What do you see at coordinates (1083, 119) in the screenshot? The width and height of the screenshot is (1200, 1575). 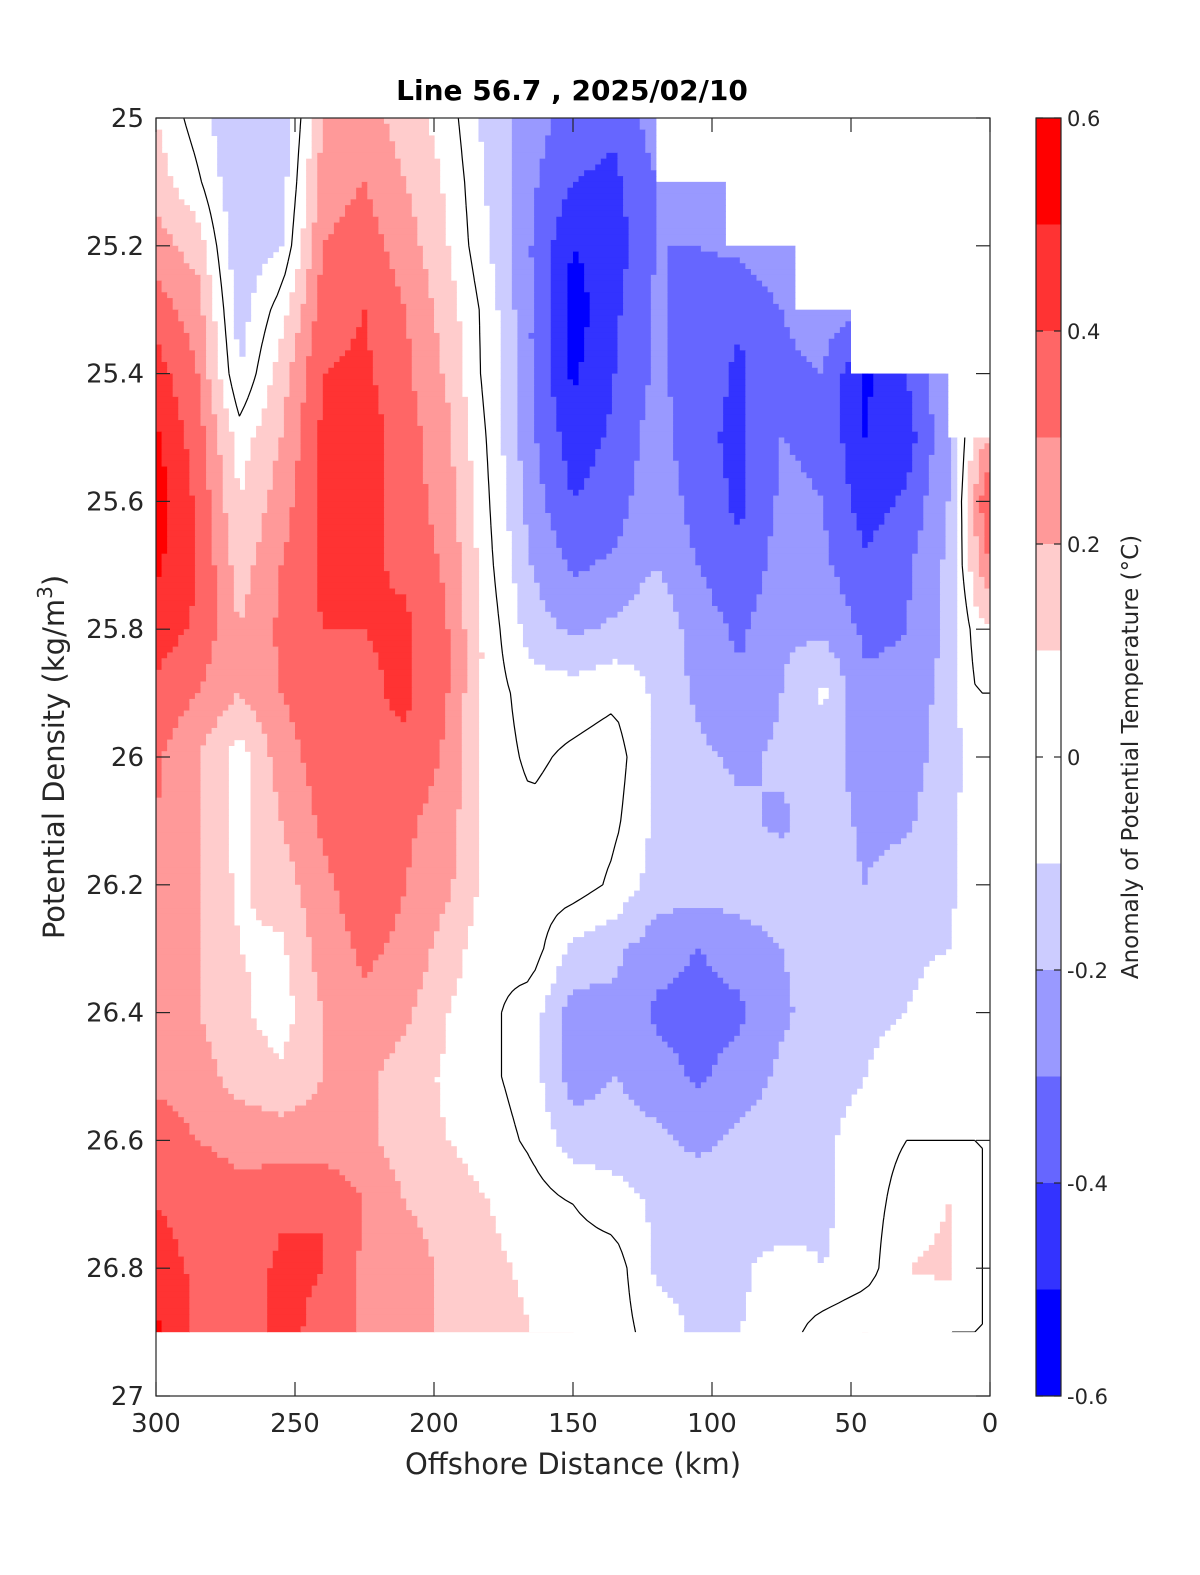 I see `colorbar-tick-label: 0.6` at bounding box center [1083, 119].